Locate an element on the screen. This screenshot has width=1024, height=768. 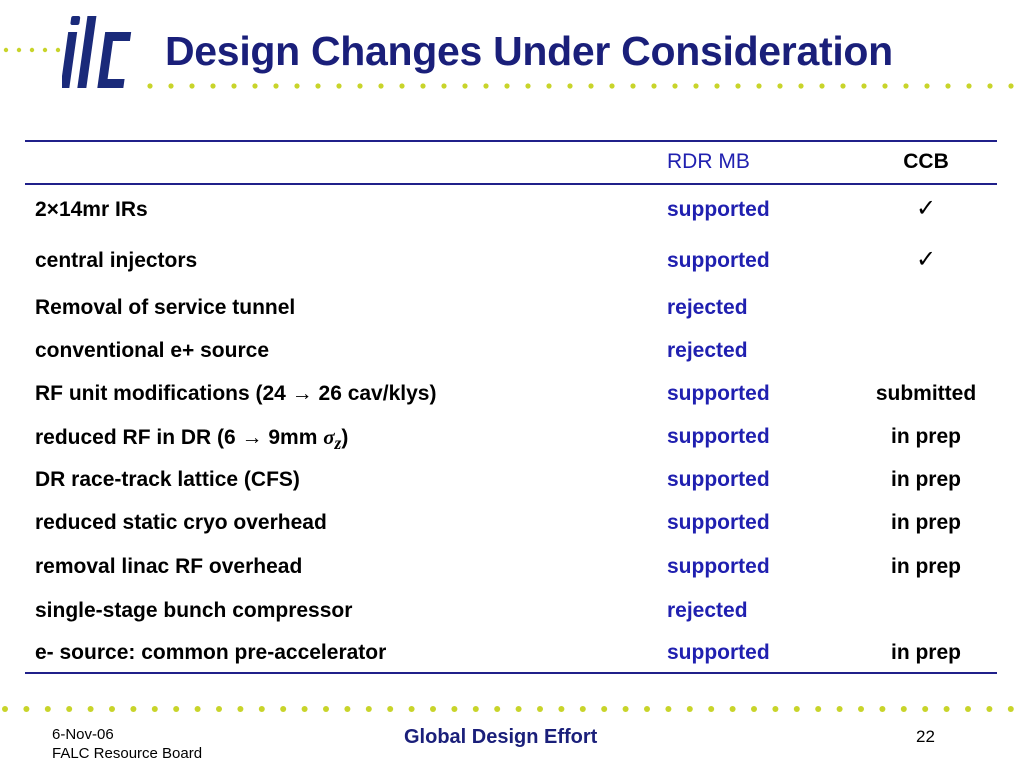
table-bottom-rule is located at coordinates (511, 673).